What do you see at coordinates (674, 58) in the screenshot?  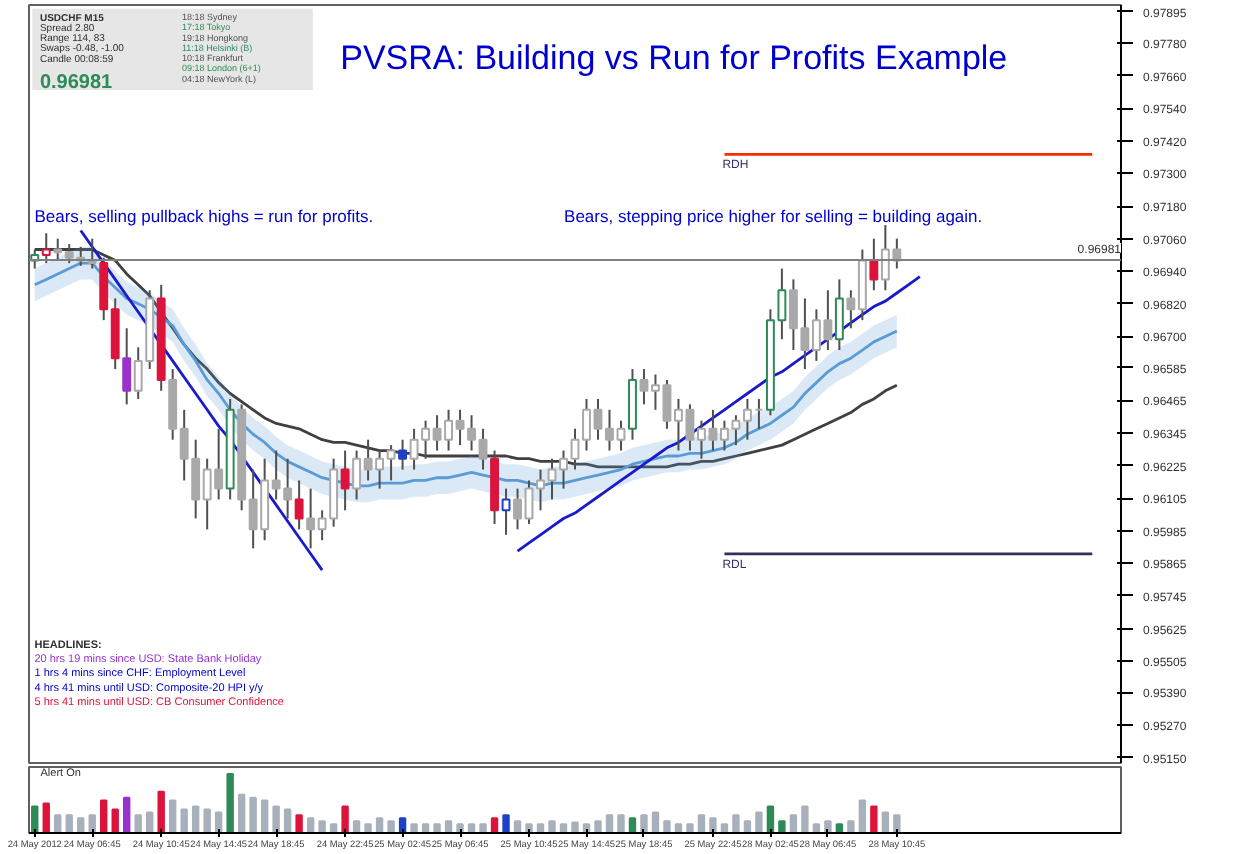 I see `text: PVSRA: Building vs Run for Profits Example` at bounding box center [674, 58].